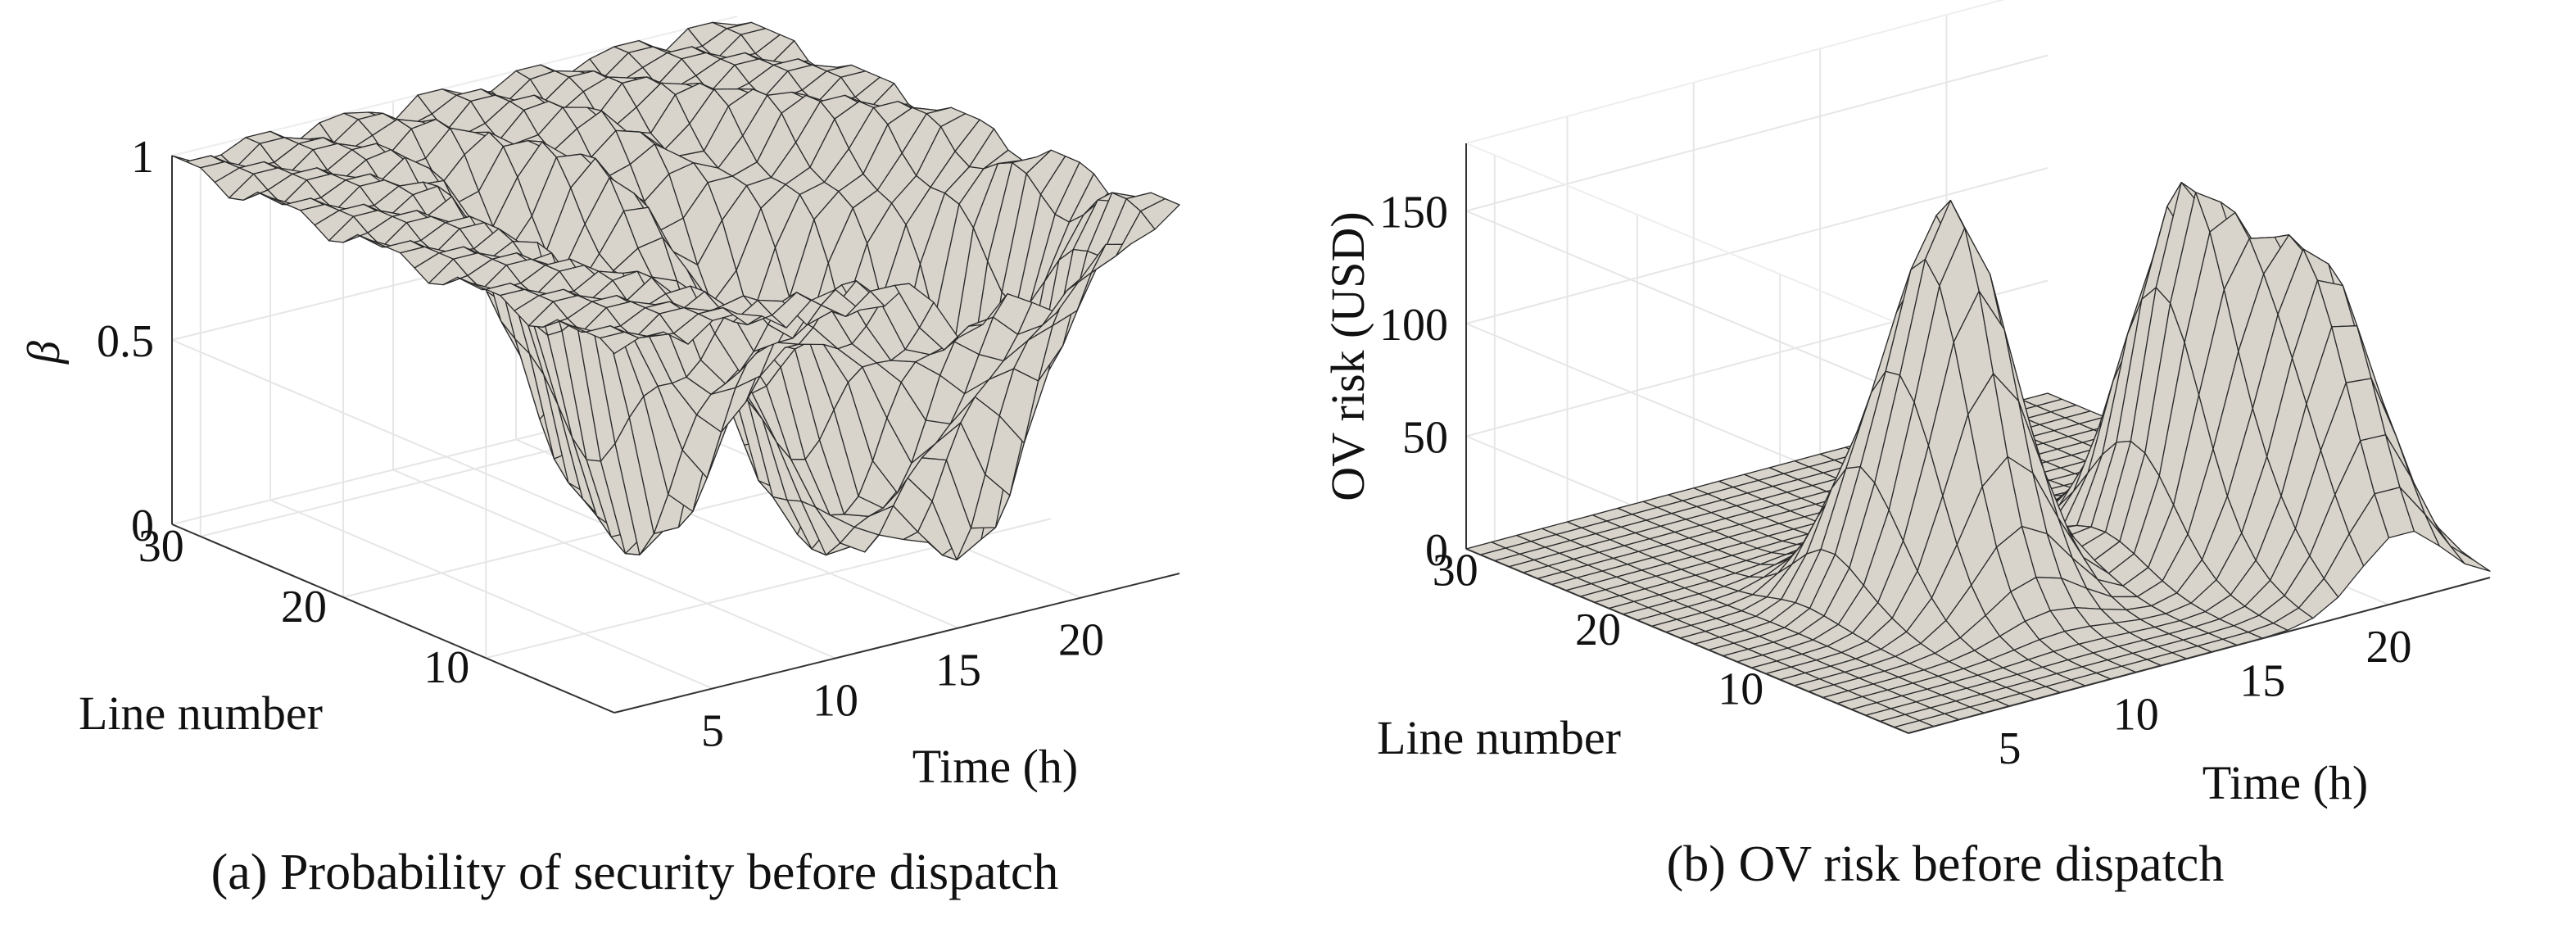  Describe the element at coordinates (995, 766) in the screenshot. I see `x-axis-label-a: Time (h)` at that location.